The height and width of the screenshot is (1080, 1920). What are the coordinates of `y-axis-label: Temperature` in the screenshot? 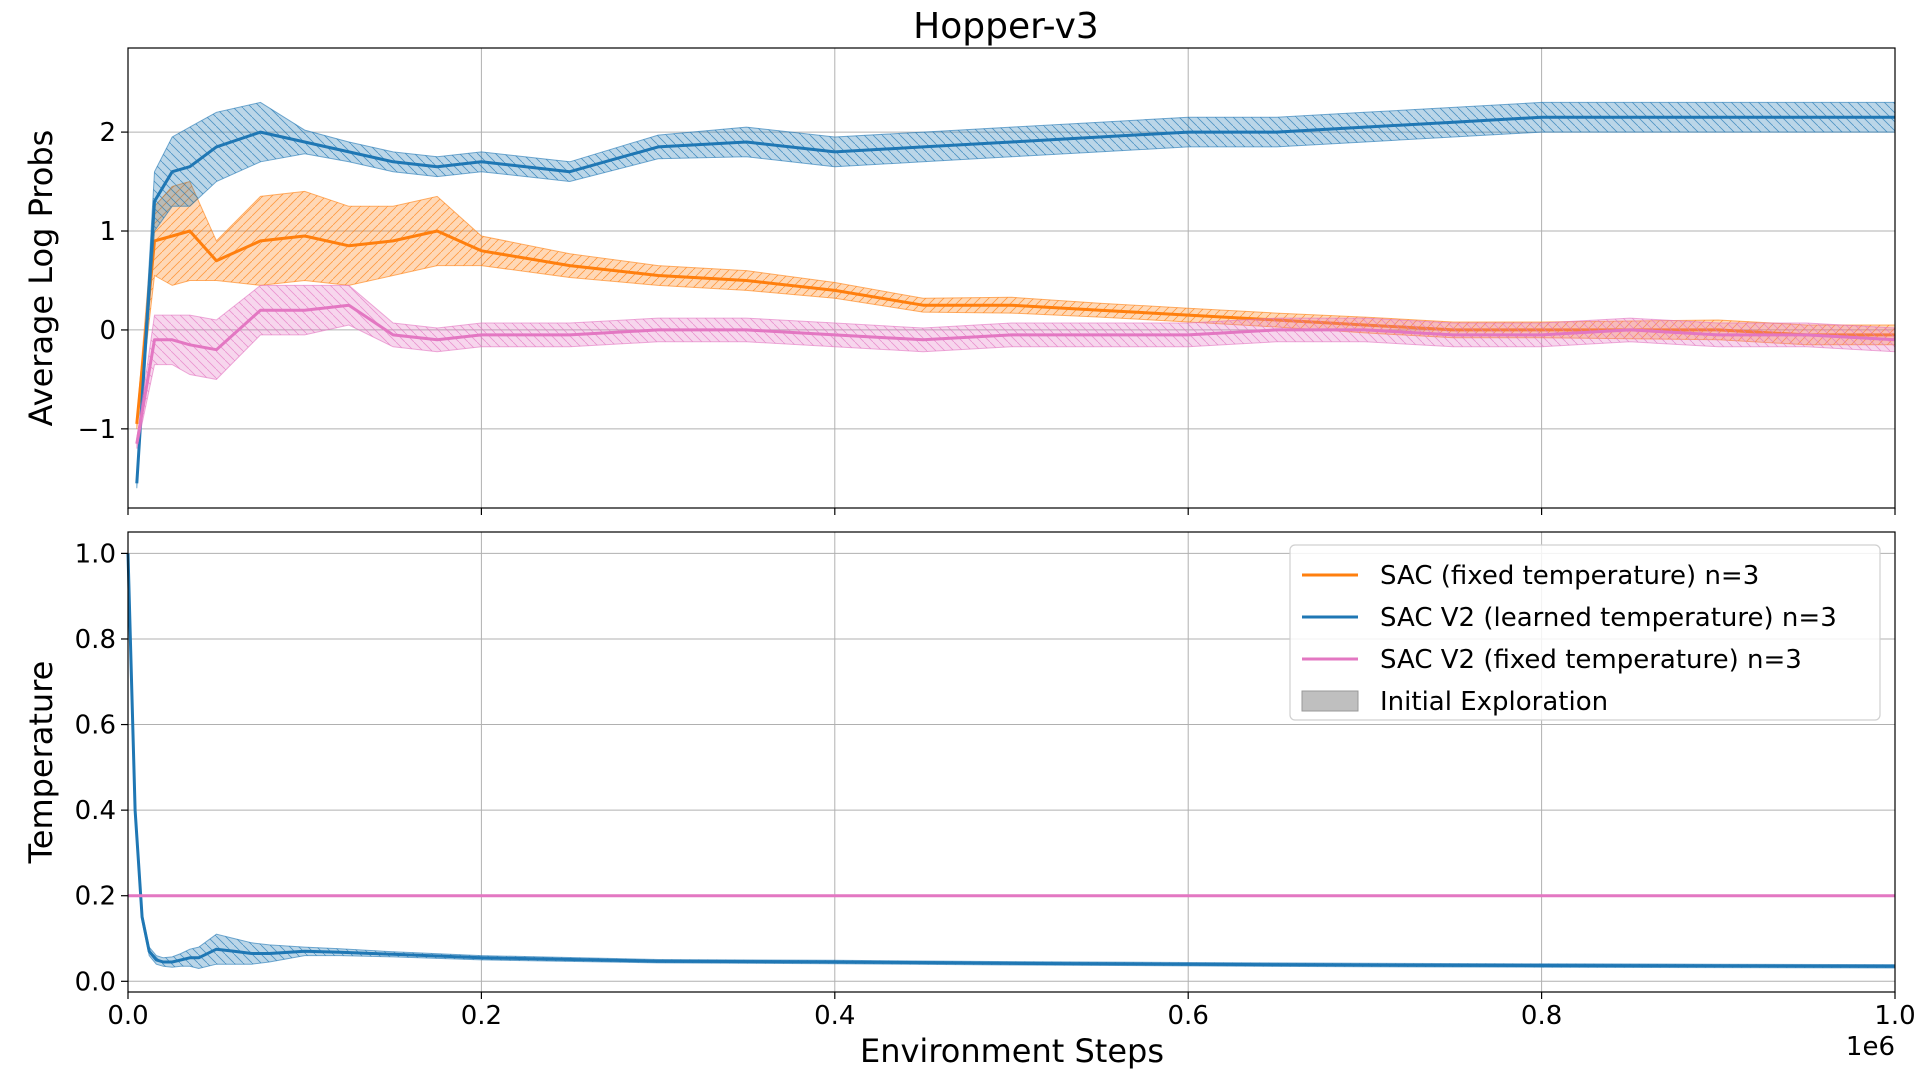 It's located at (41, 763).